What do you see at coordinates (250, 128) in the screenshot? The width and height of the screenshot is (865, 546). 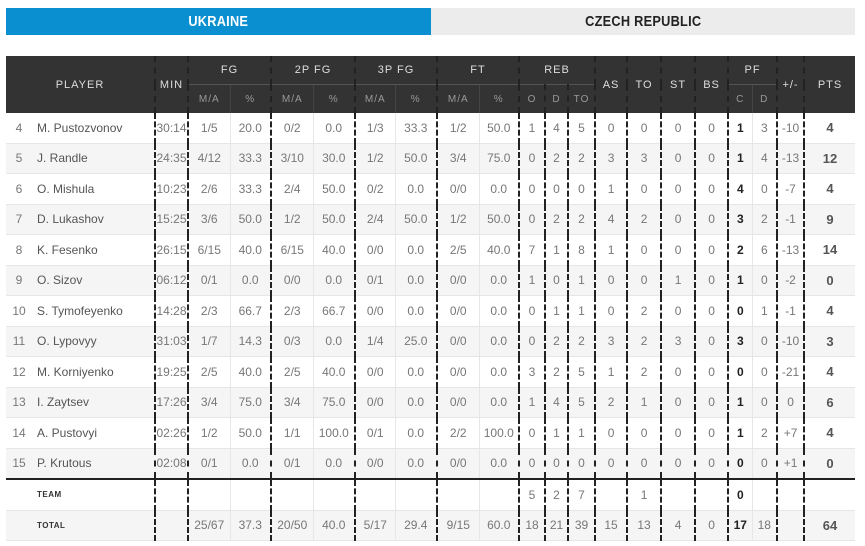 I see `cell-fg-pct: 20.0` at bounding box center [250, 128].